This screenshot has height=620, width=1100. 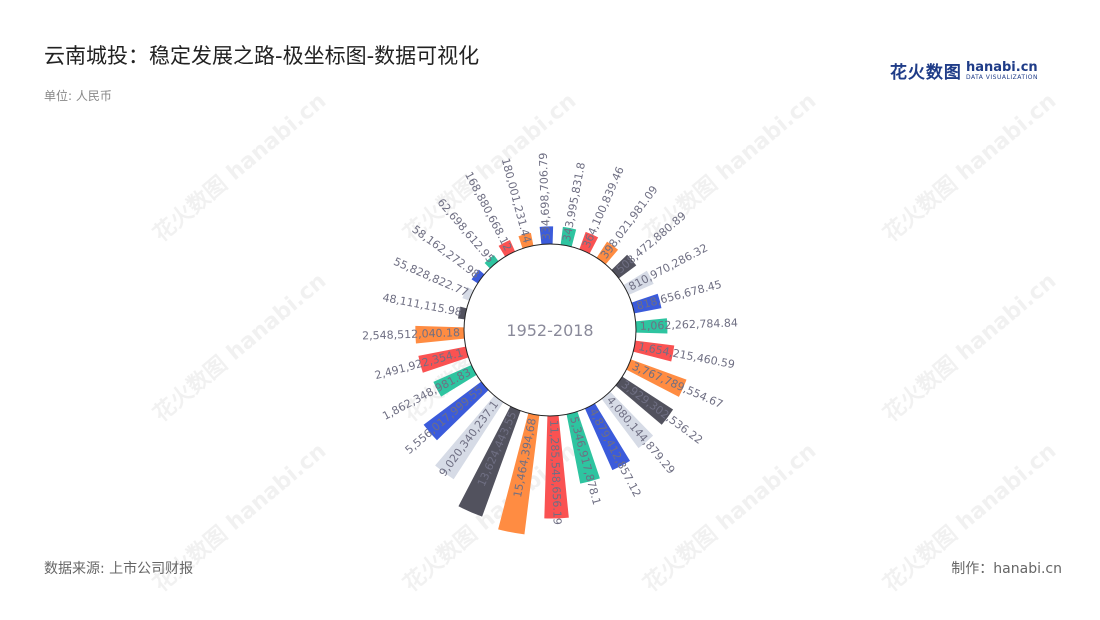 I want to click on value-label: 48,111,115.98, so click(x=421, y=305).